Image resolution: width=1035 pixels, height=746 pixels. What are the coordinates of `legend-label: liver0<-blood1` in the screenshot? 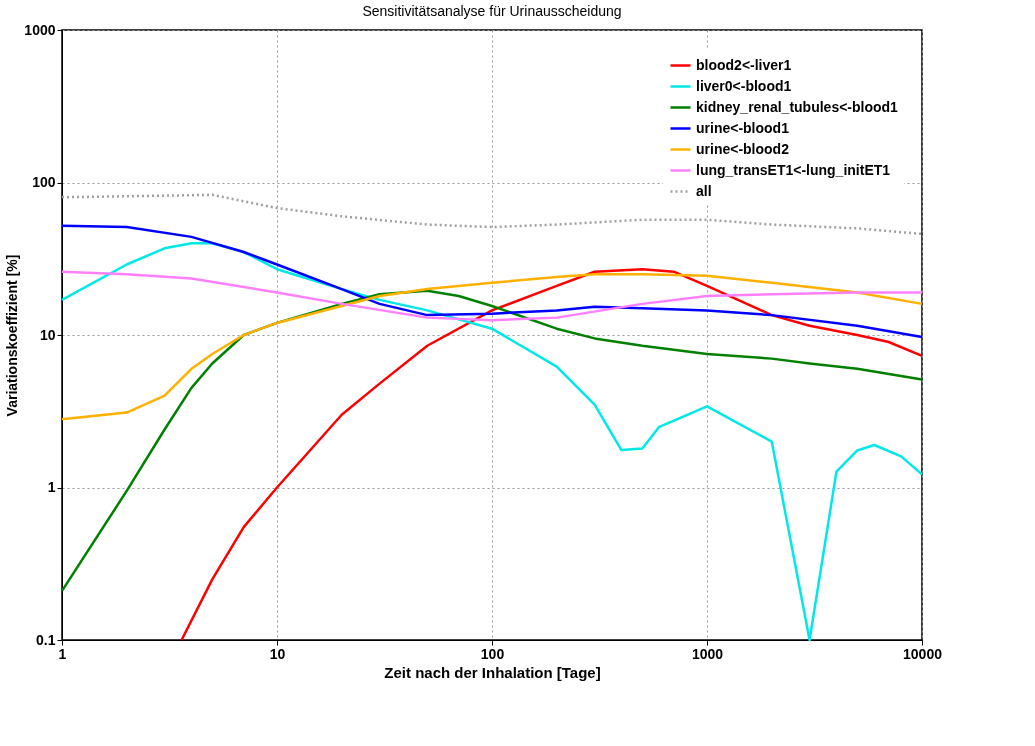 It's located at (744, 85).